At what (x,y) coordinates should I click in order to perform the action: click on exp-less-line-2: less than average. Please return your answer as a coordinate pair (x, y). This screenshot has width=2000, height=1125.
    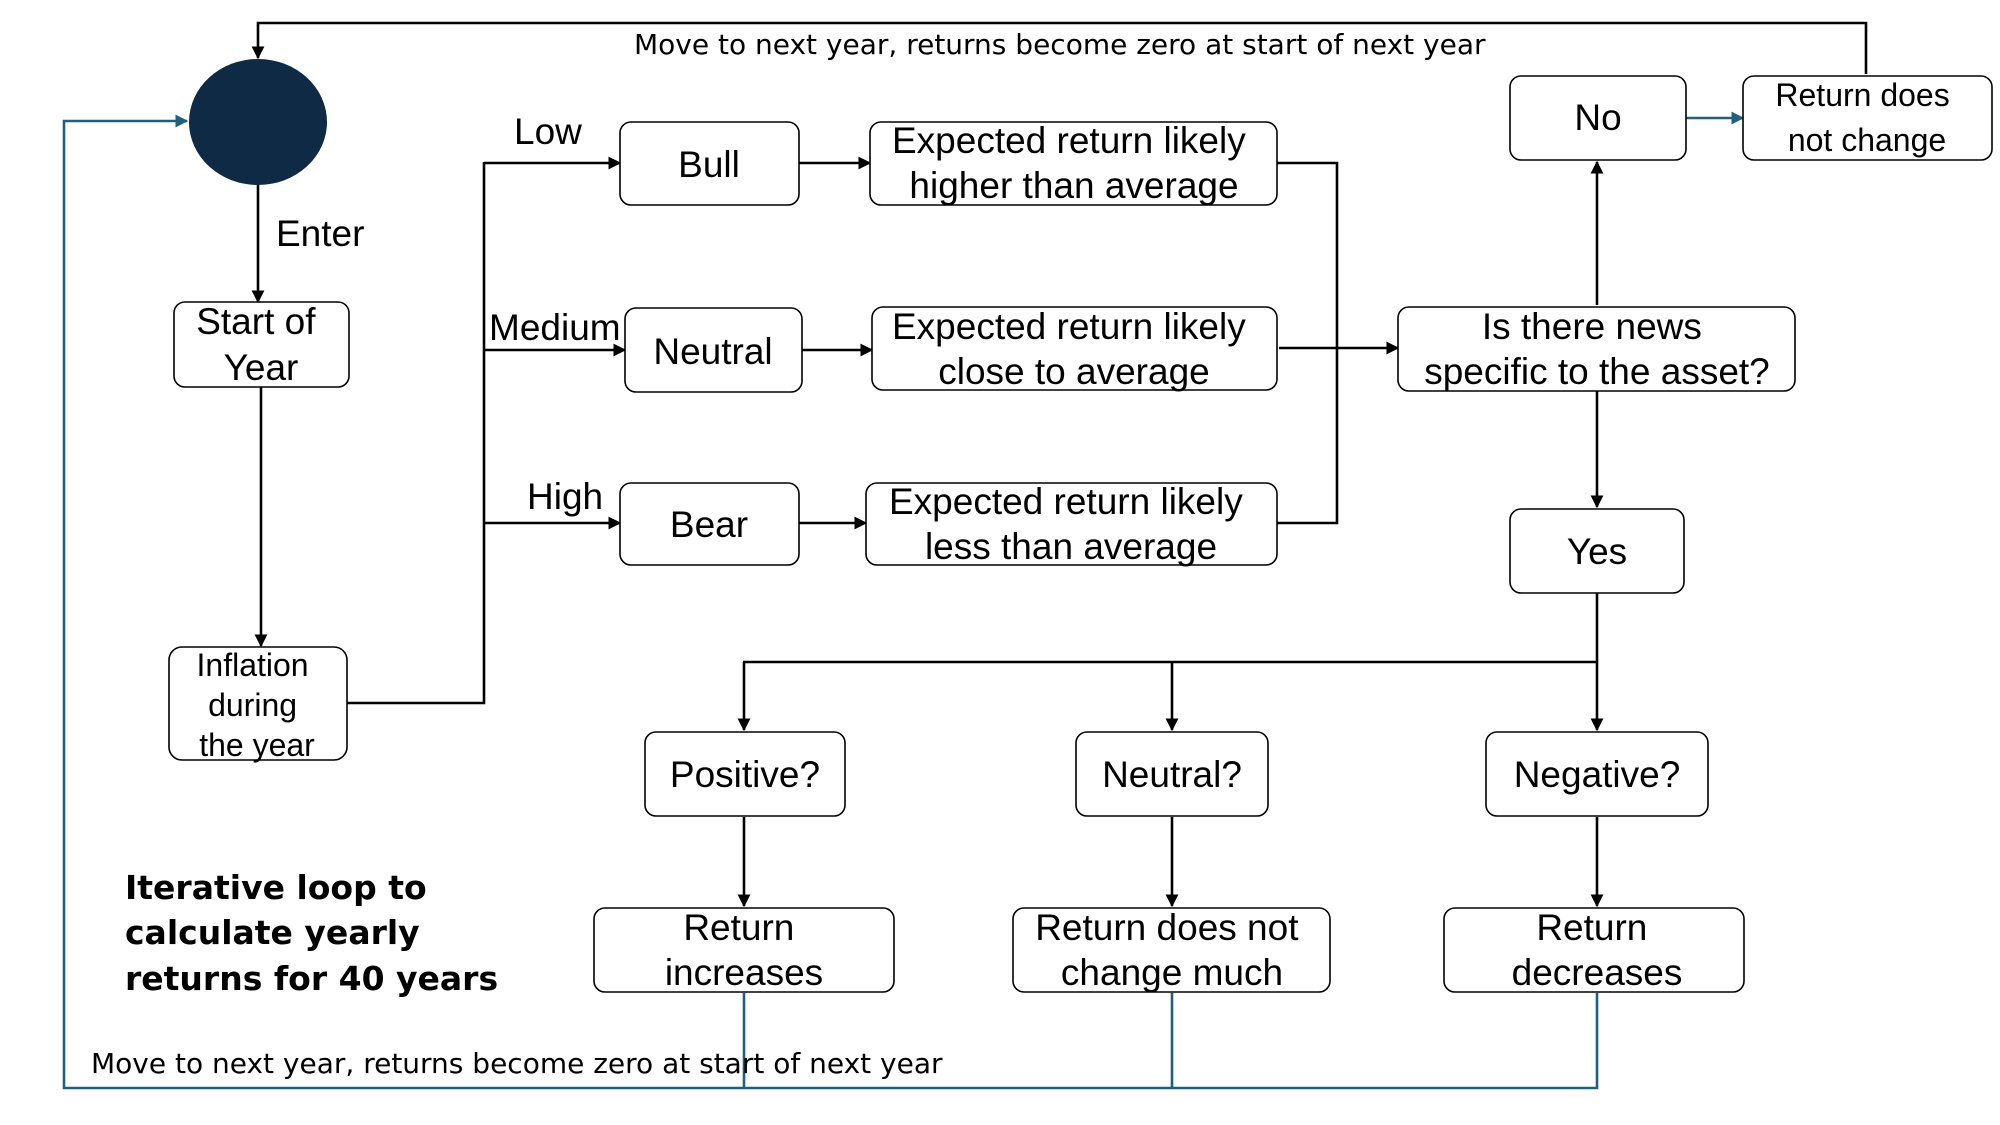
    Looking at the image, I should click on (1071, 546).